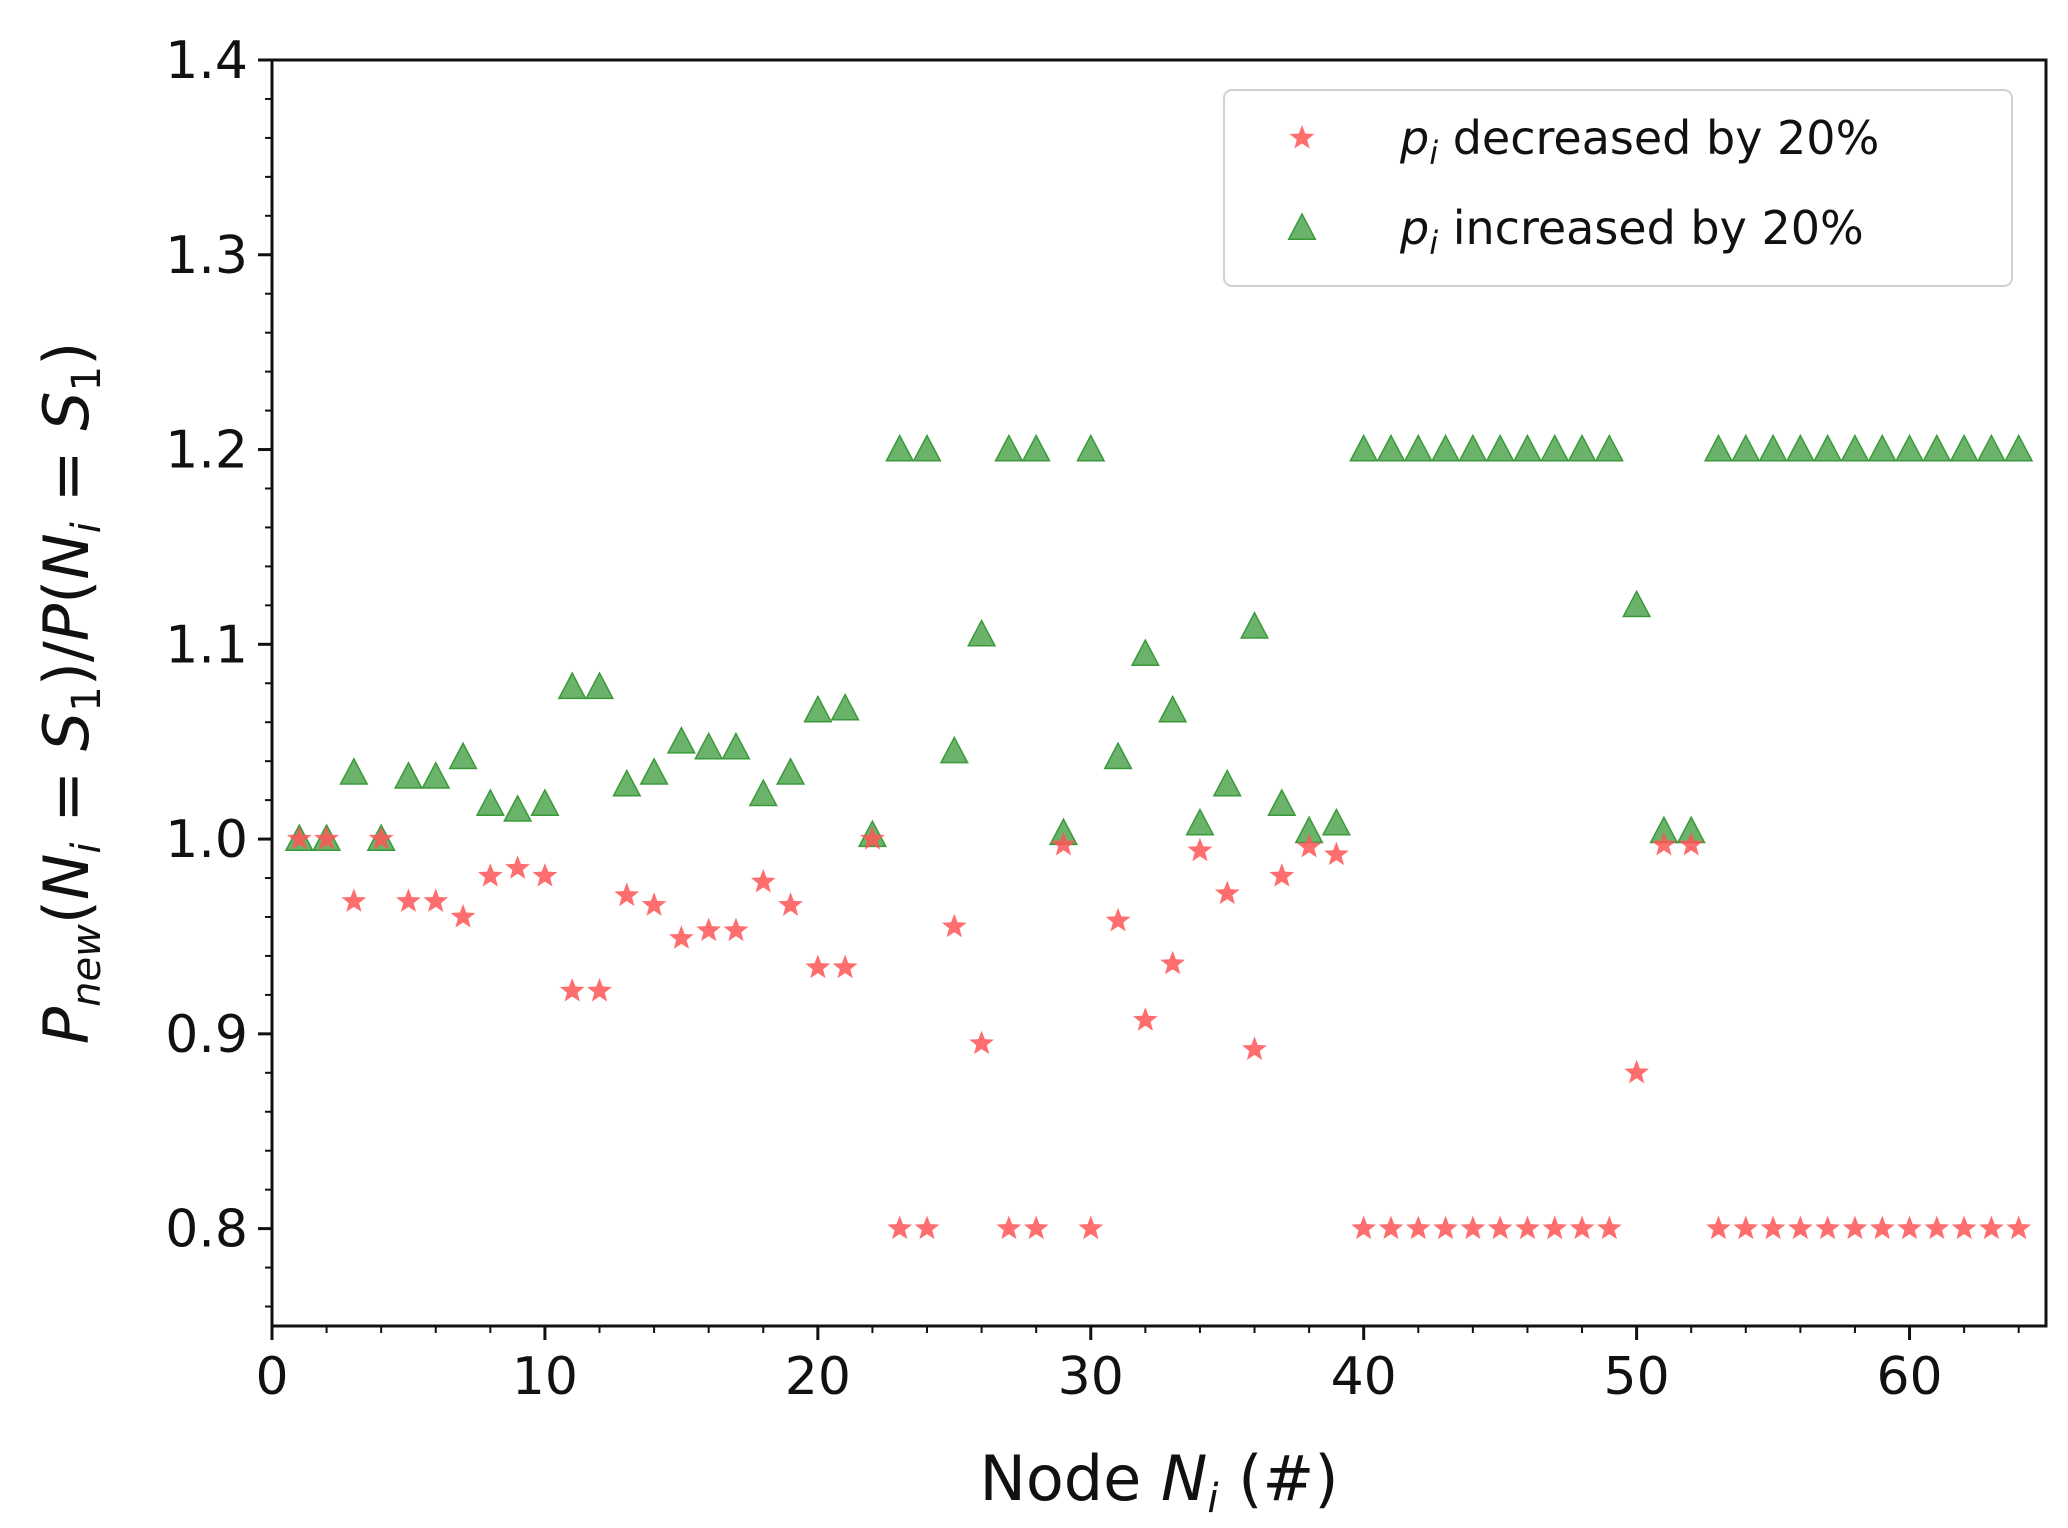 Image resolution: width=2068 pixels, height=1528 pixels. I want to click on x-tick-label: 10, so click(545, 1377).